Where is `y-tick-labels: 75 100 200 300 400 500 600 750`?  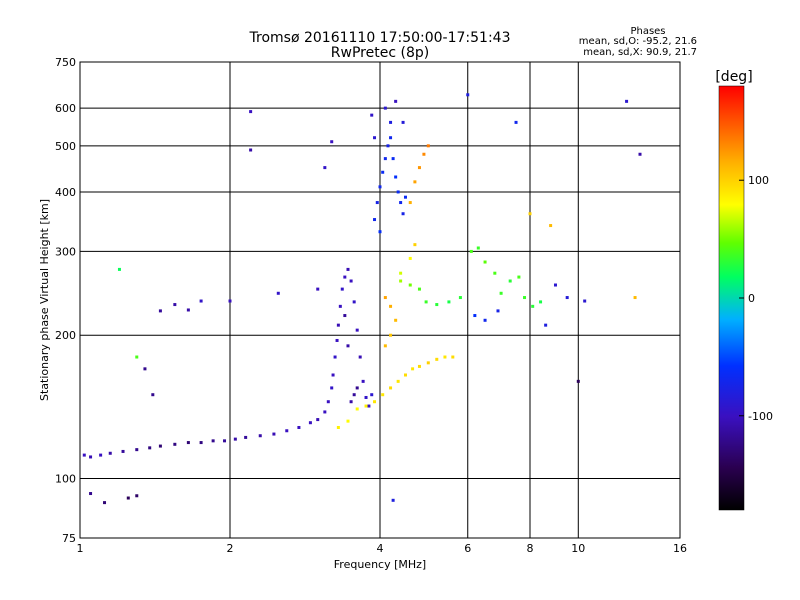
y-tick-labels: 75 100 200 300 400 500 600 750 is located at coordinates (65, 300).